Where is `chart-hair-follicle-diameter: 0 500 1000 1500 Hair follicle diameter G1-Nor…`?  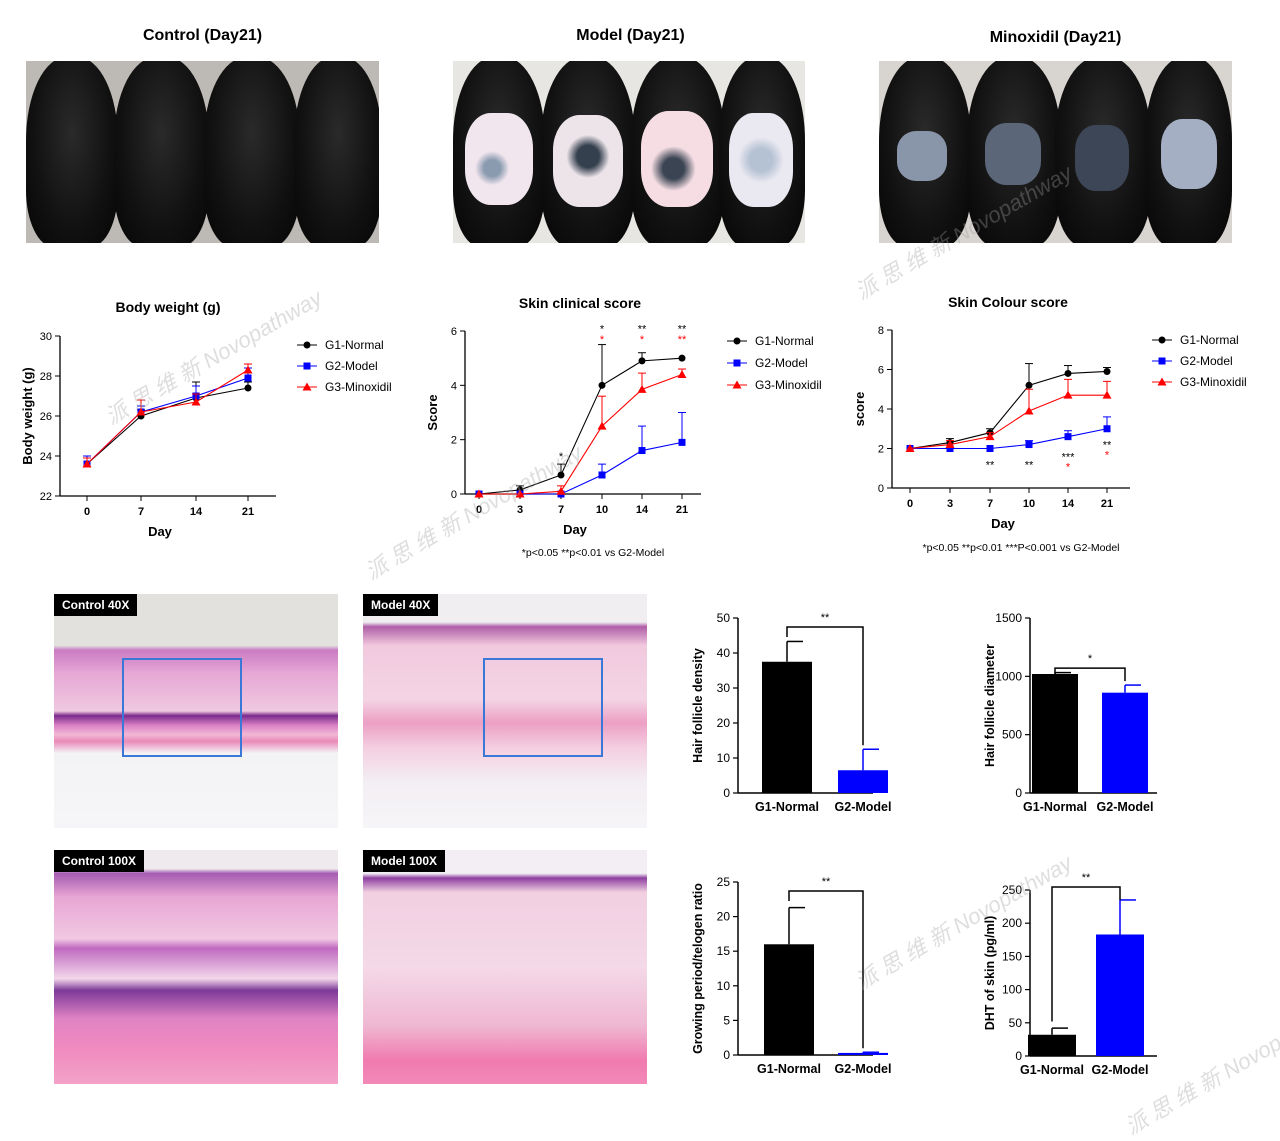
chart-hair-follicle-diameter: 0 500 1000 1500 Hair follicle diameter G1-Nor… is located at coordinates (1070, 712).